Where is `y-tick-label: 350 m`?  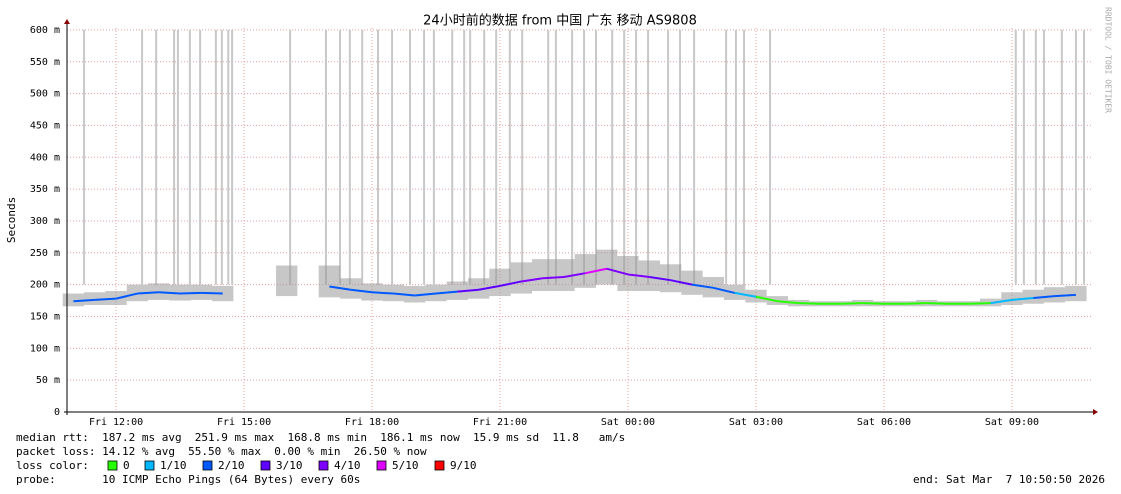 y-tick-label: 350 m is located at coordinates (45, 189).